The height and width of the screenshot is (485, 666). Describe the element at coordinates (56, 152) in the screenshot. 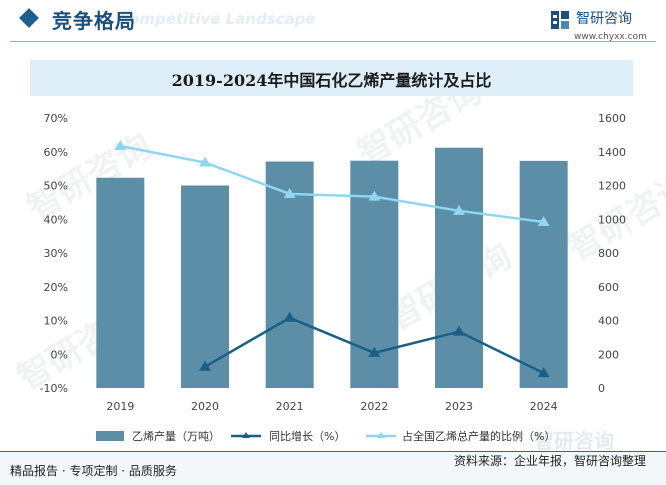

I see `y-left-tick-label: 60%` at that location.